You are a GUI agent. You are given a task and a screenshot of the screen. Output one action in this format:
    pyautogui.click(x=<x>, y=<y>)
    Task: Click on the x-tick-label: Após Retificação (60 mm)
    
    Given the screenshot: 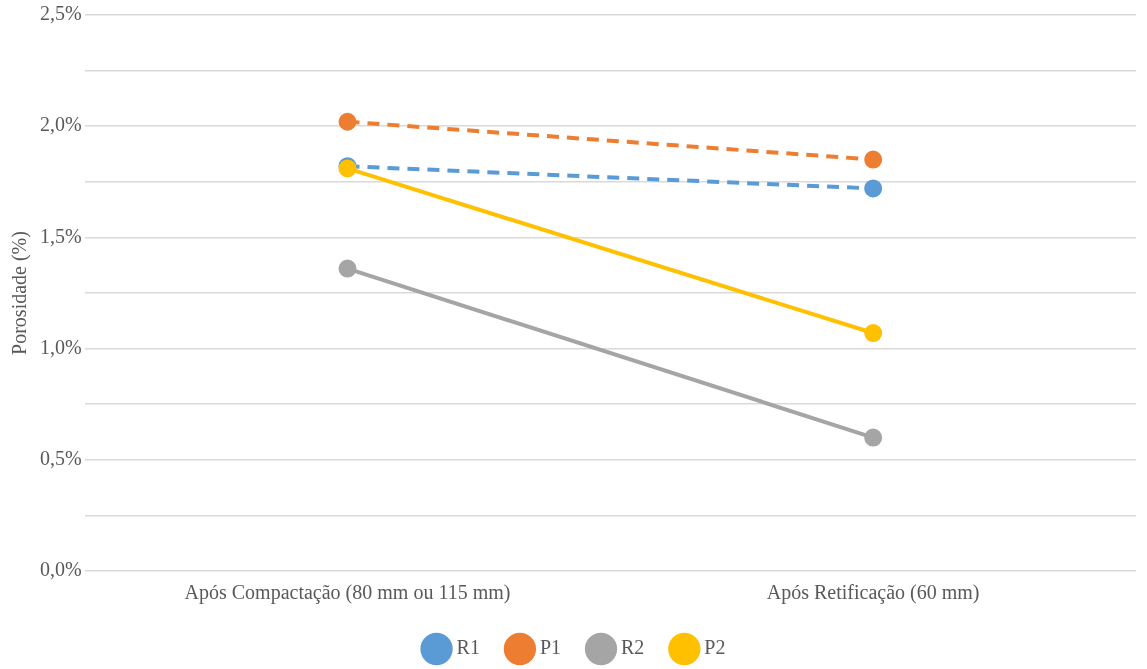 What is the action you would take?
    pyautogui.click(x=873, y=593)
    